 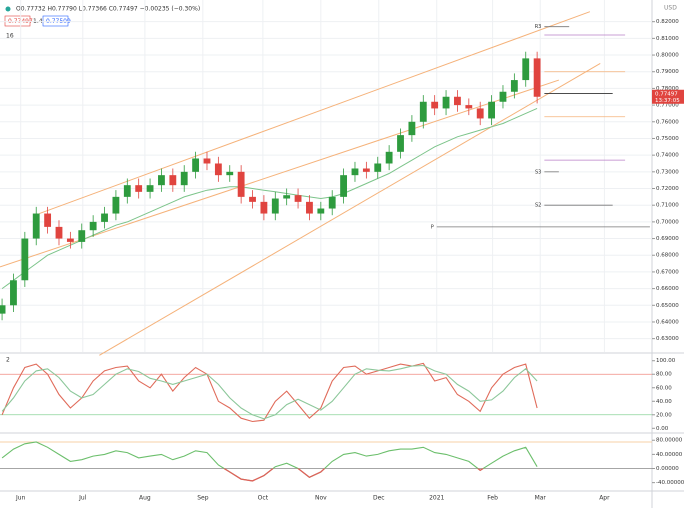 What do you see at coordinates (541, 498) in the screenshot?
I see `x-tick-label: Mar` at bounding box center [541, 498].